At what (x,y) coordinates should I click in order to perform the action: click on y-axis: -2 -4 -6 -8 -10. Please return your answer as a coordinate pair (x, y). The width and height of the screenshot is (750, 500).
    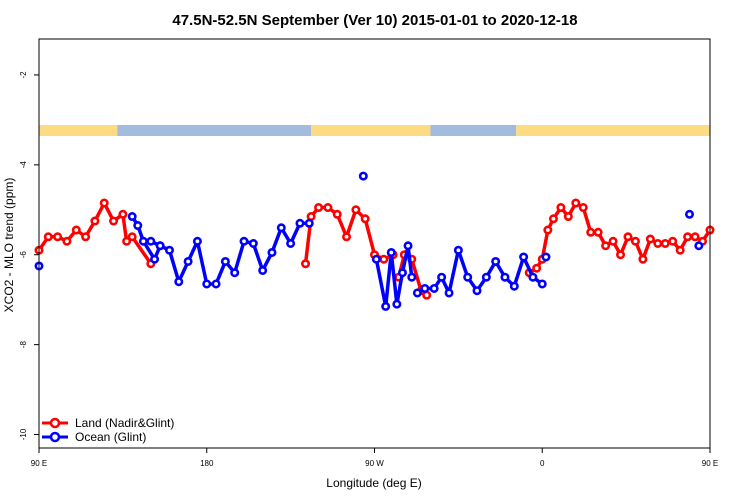
    Looking at the image, I should click on (29, 255).